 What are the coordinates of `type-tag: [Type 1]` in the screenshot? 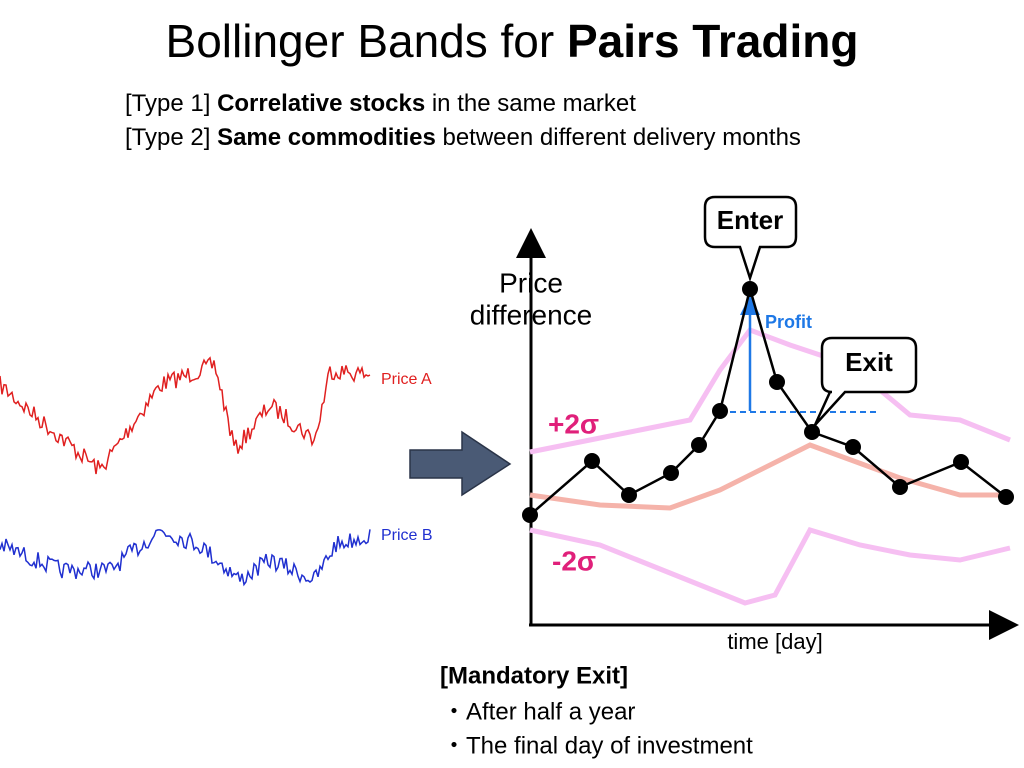 It's located at (167, 103).